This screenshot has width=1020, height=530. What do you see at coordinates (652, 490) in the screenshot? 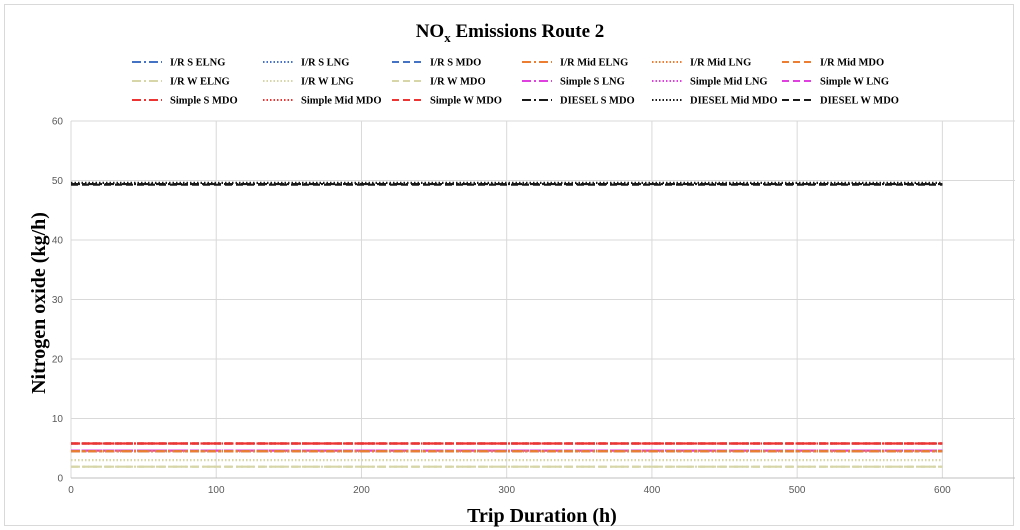
I see `x-tick-label: 400` at bounding box center [652, 490].